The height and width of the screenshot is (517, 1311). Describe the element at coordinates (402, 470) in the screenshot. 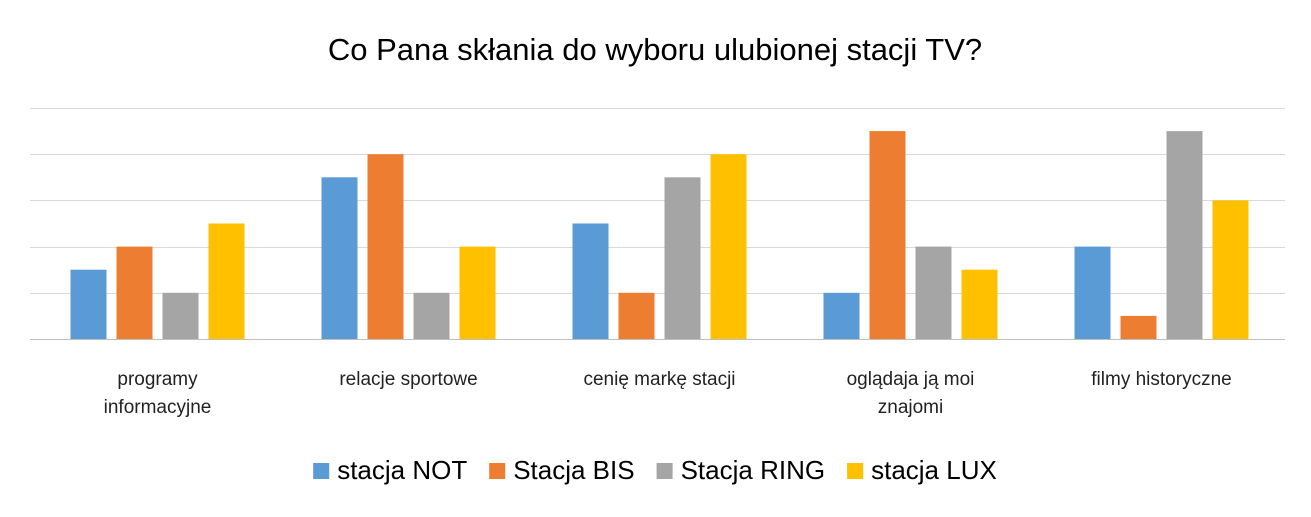

I see `legend-label-1: stacja NOT` at that location.